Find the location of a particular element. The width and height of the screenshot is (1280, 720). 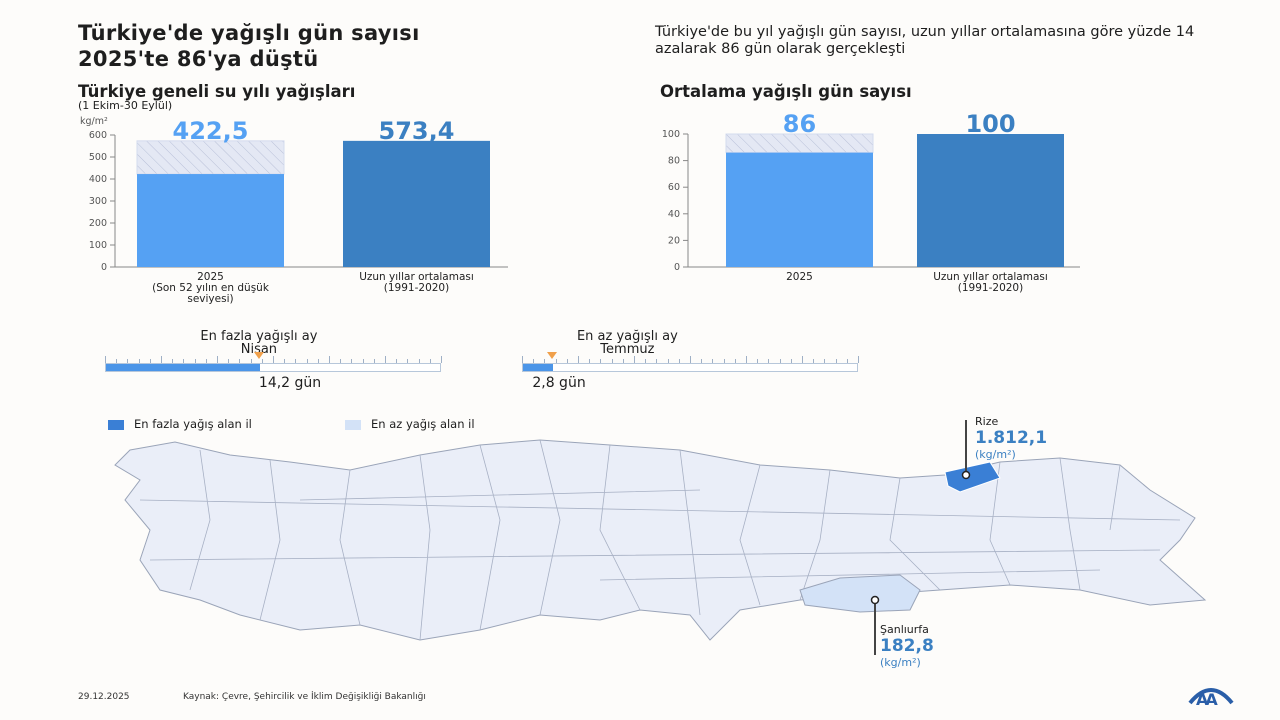

bar-value-label: 86 is located at coordinates (799, 124).